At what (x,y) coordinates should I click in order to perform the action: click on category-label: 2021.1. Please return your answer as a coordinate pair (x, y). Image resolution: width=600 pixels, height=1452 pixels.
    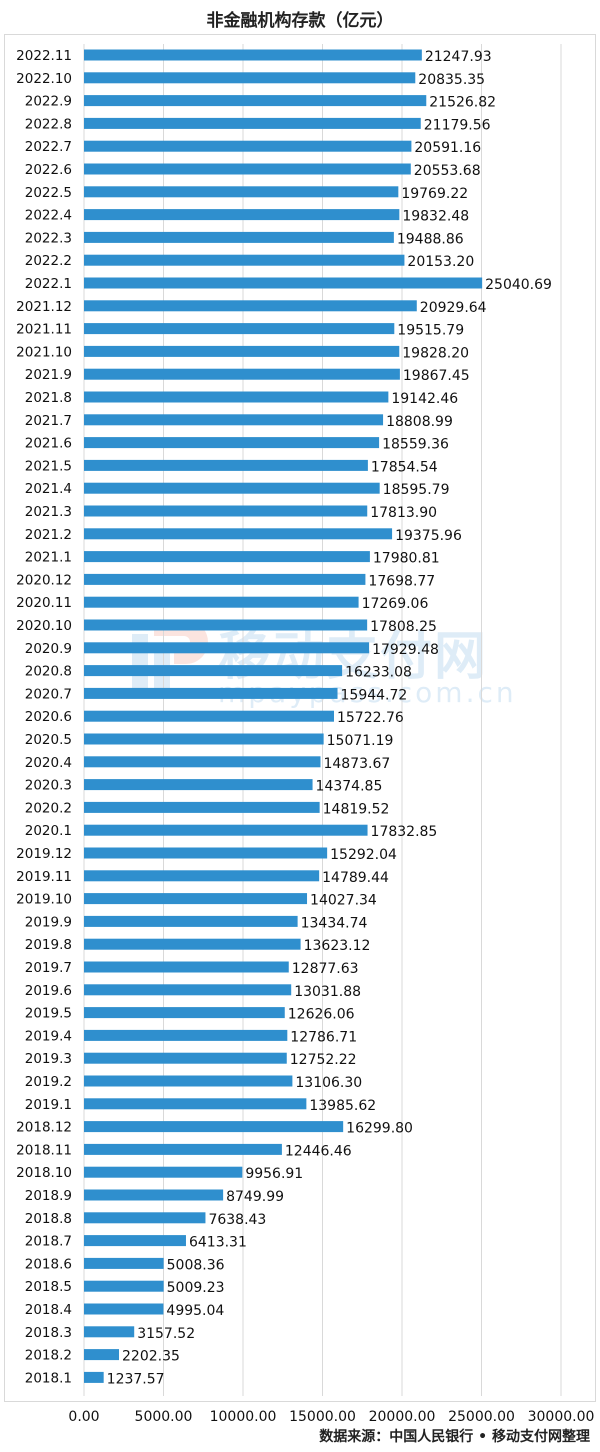
    Looking at the image, I should click on (48, 558).